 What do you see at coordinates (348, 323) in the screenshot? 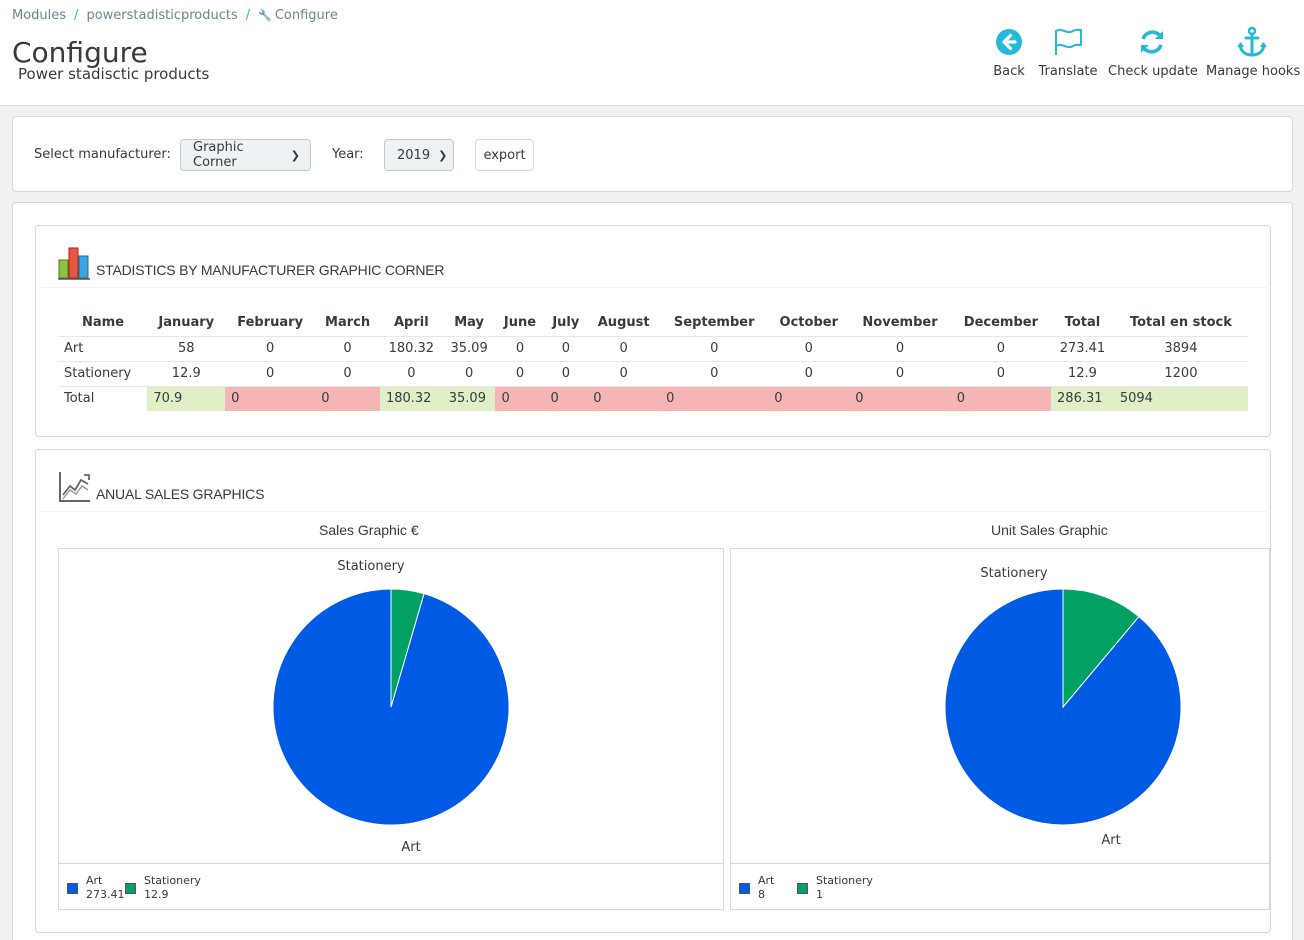
I see `column-header: March` at bounding box center [348, 323].